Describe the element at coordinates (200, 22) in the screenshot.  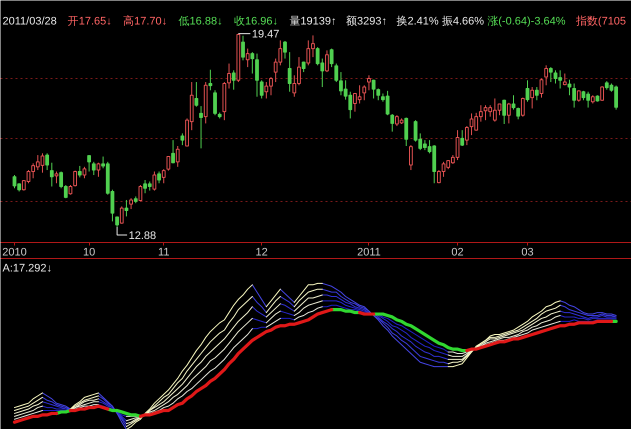
I see `annotation: 低16.88↓` at that location.